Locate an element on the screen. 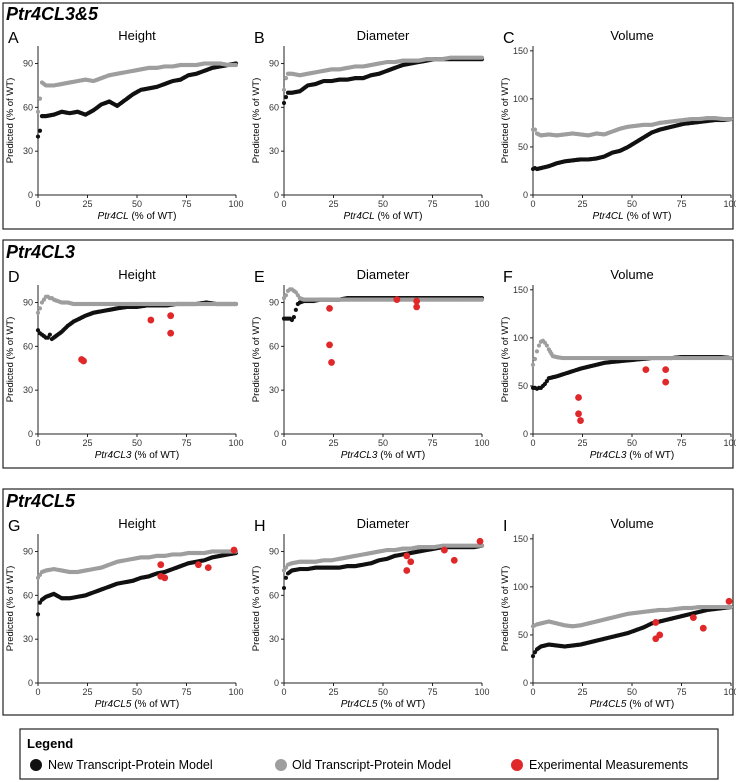 This screenshot has width=736, height=782. legend-box is located at coordinates (369, 754).